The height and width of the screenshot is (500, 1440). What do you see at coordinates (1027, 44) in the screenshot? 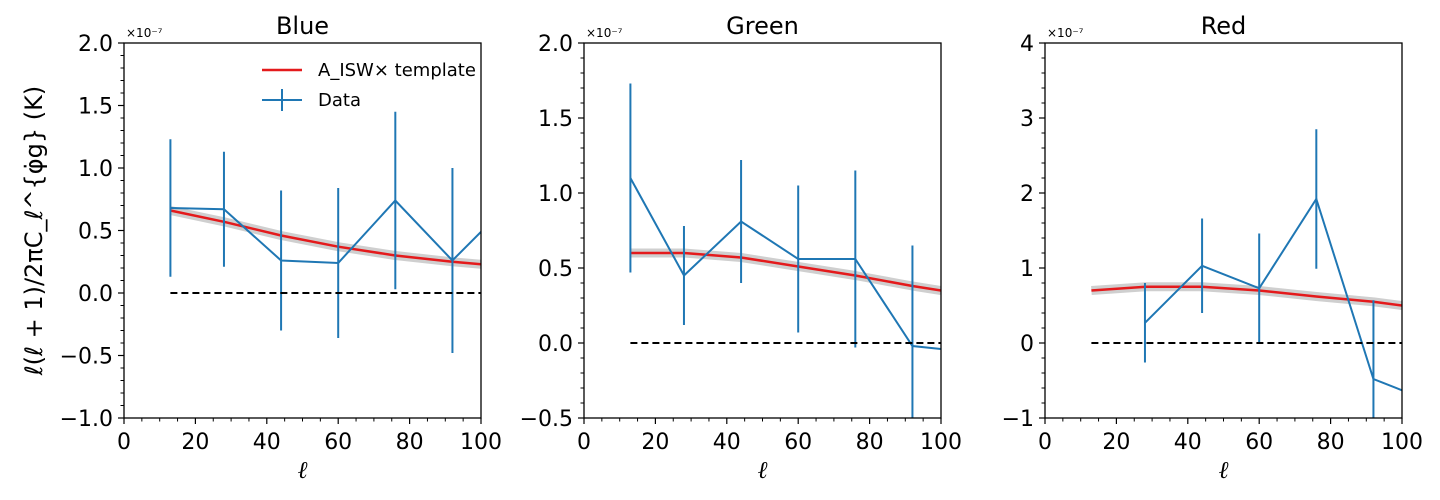
I see `y-tick-label: 4` at bounding box center [1027, 44].